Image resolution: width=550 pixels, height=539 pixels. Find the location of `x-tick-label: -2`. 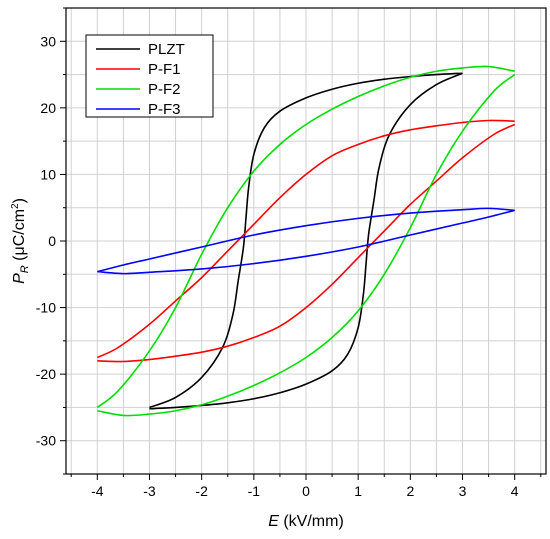

x-tick-label: -2 is located at coordinates (201, 491).